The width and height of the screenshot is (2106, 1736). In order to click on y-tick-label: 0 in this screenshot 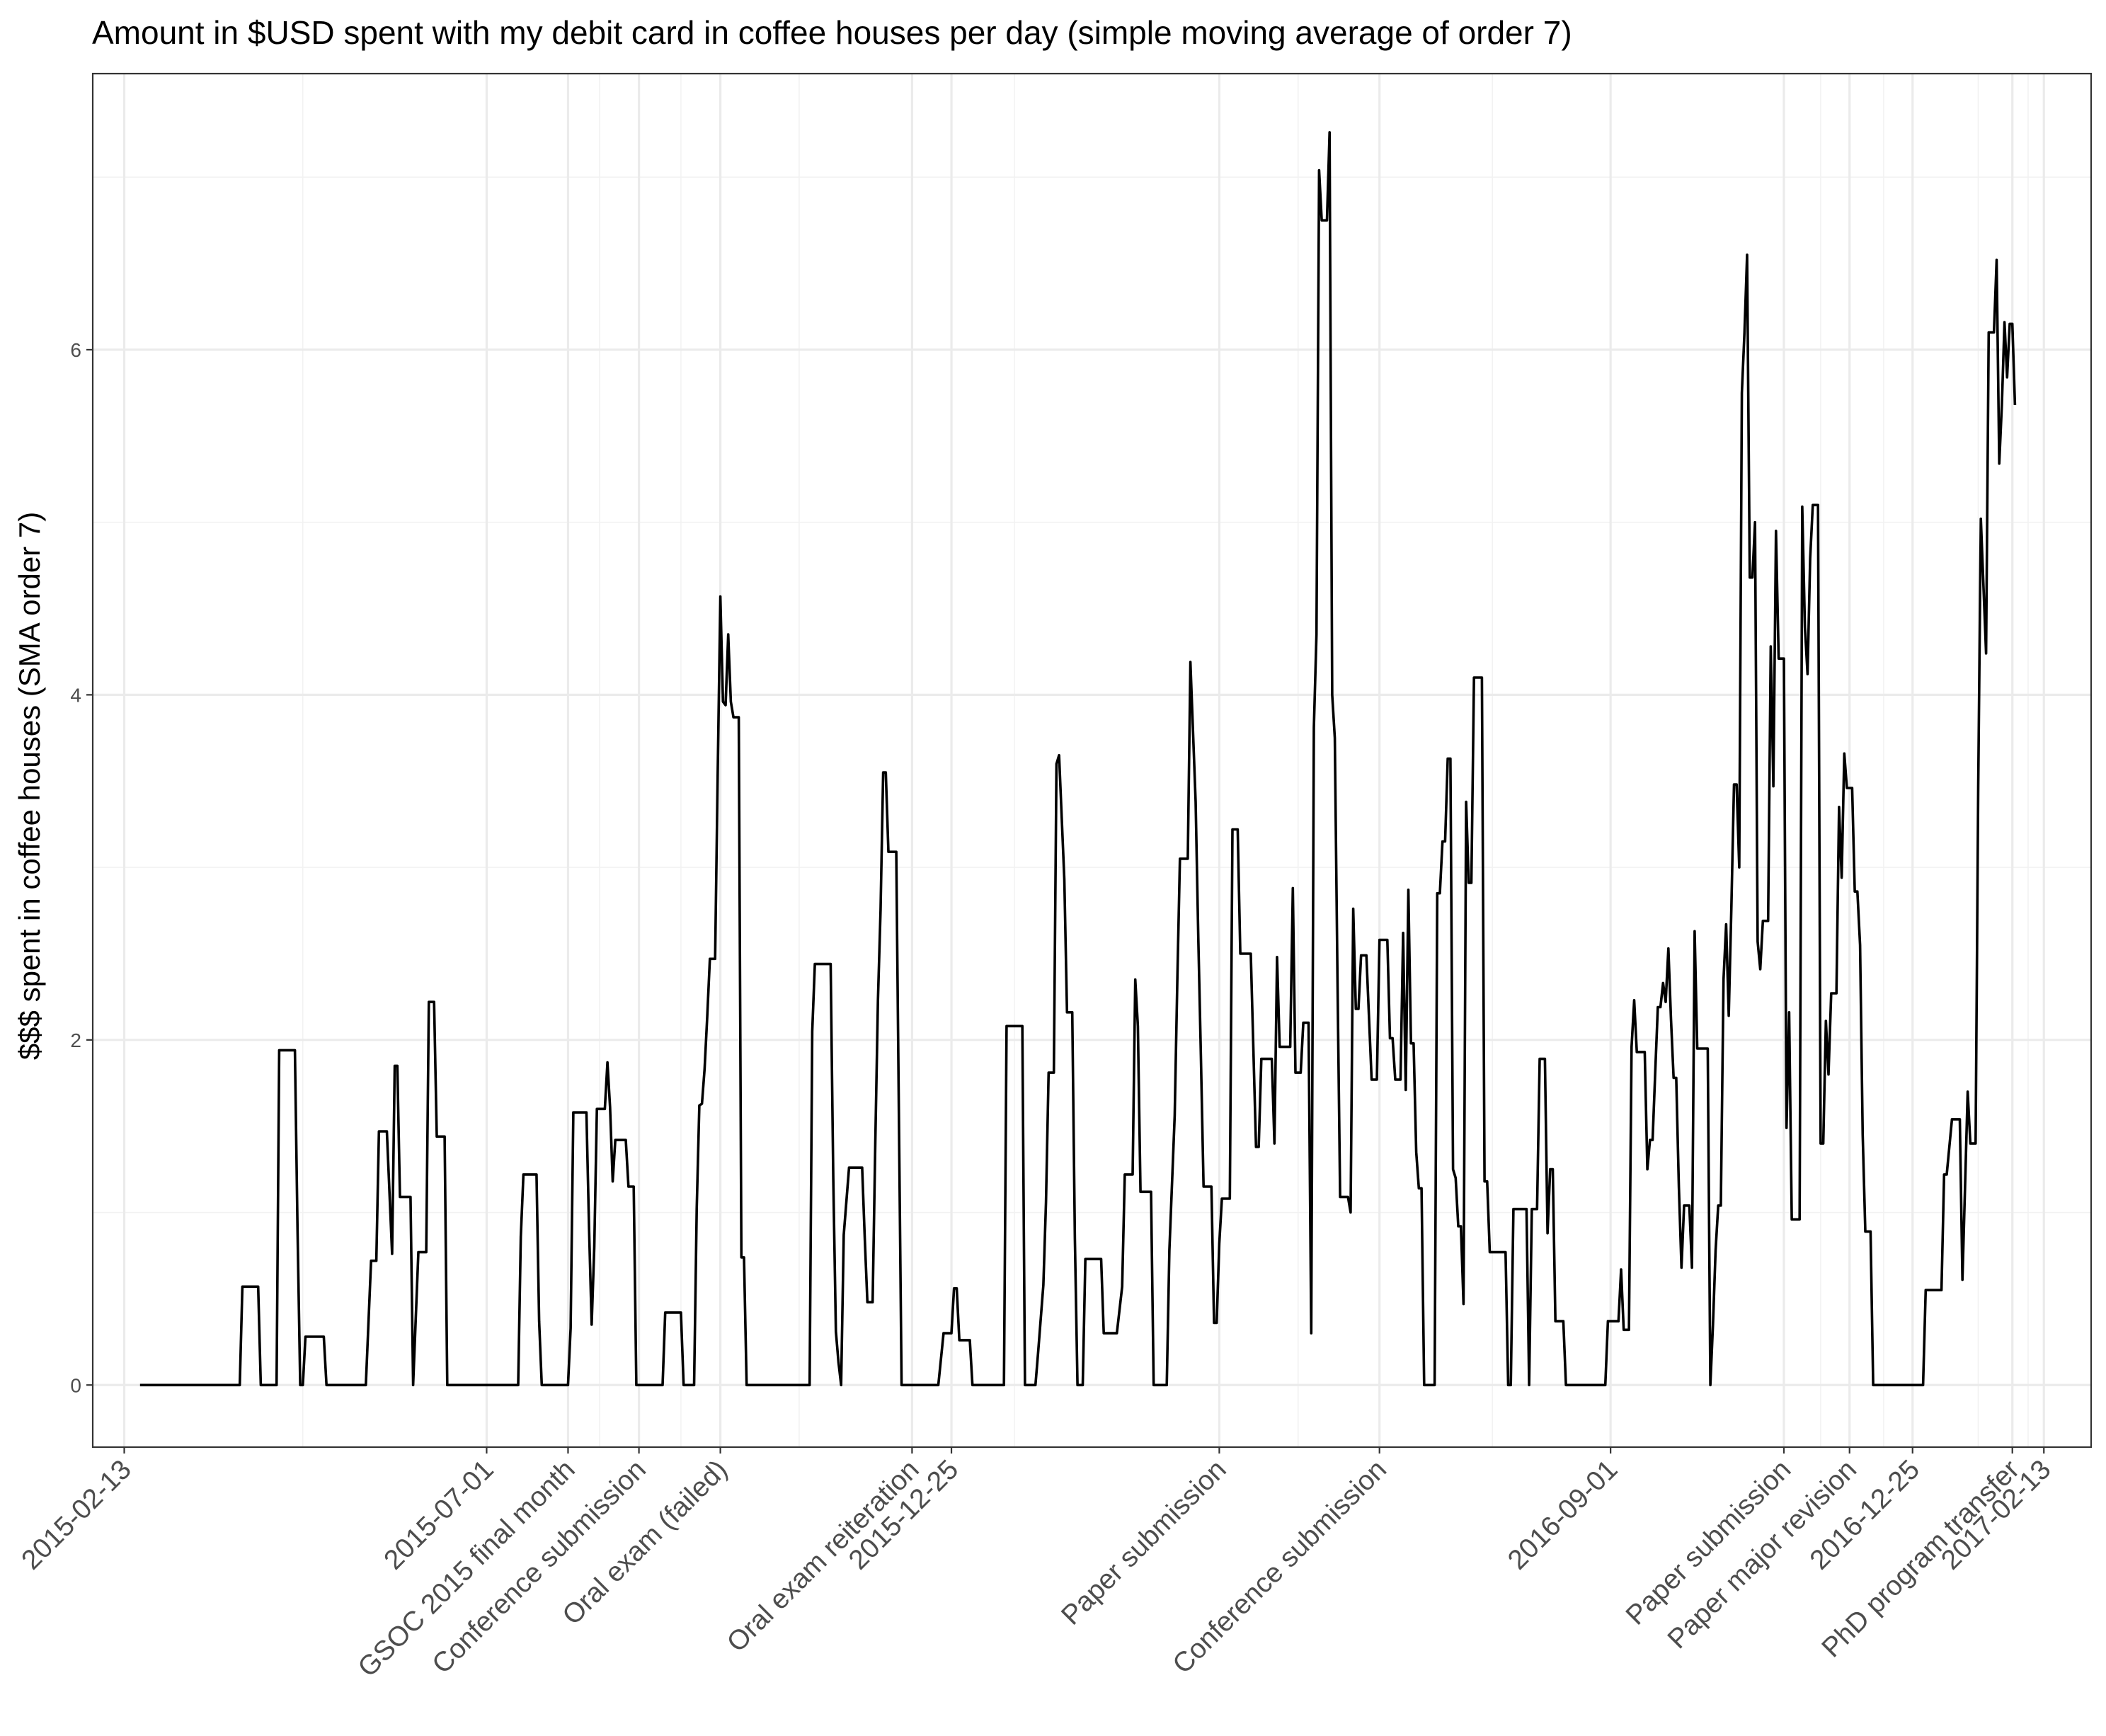, I will do `click(75, 1385)`.